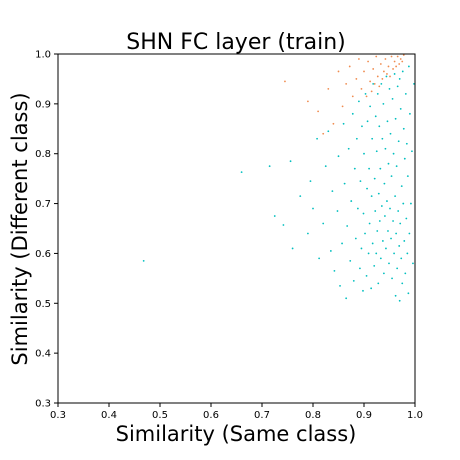 The width and height of the screenshot is (460, 460). I want to click on y-axis-label: Similarity (Different class), so click(20, 228).